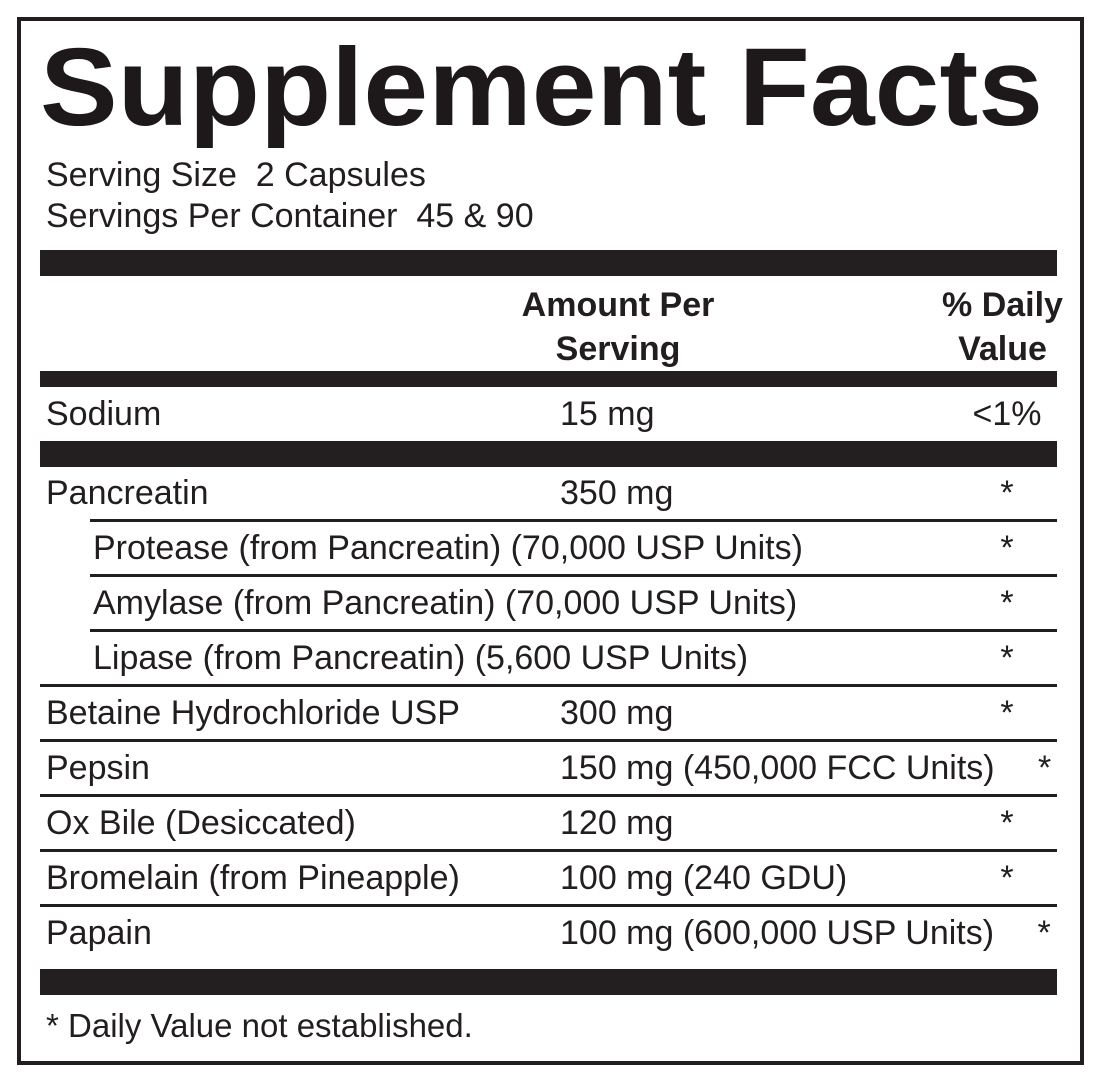  What do you see at coordinates (1002, 305) in the screenshot?
I see `dv-header-line1: % Daily` at bounding box center [1002, 305].